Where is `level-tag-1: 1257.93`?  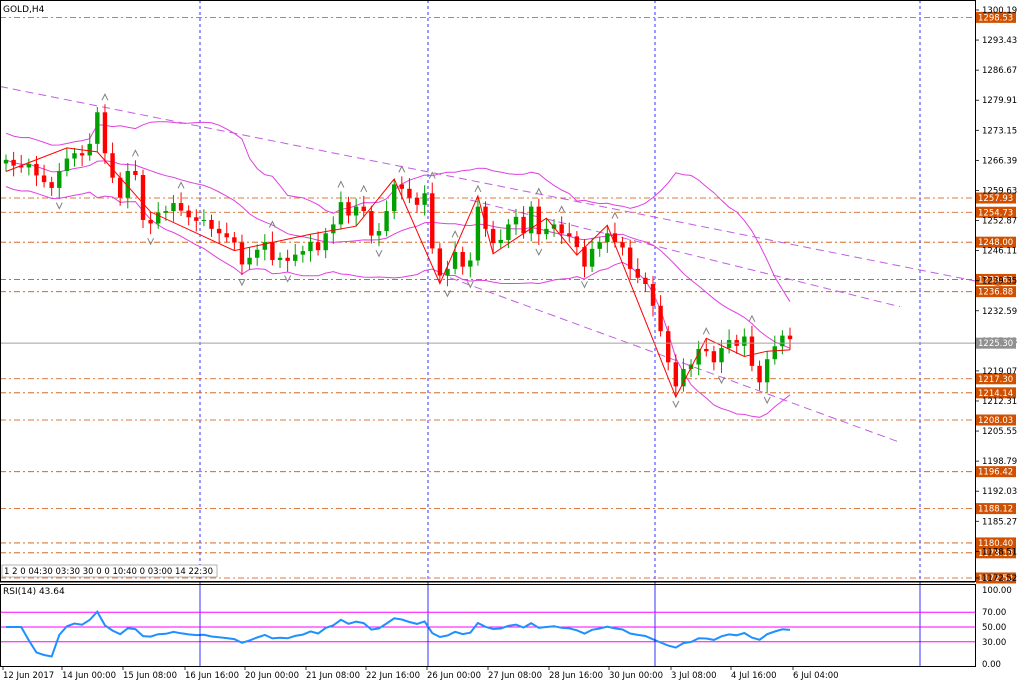
level-tag-1: 1257.93 is located at coordinates (996, 198).